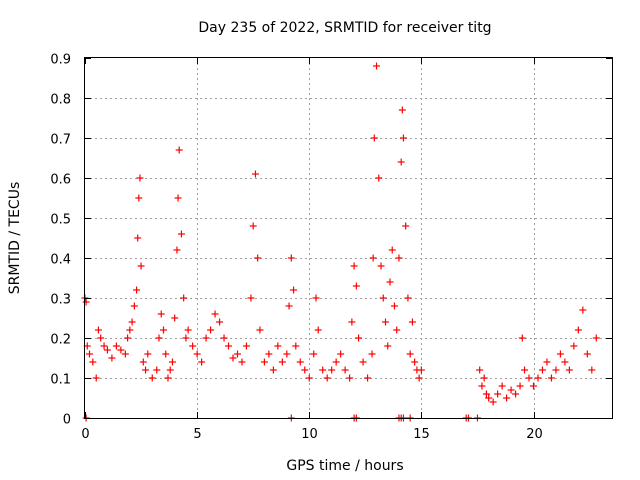 This screenshot has width=640, height=480. Describe the element at coordinates (60, 300) in the screenshot. I see `y-tick-label: 0.3` at that location.